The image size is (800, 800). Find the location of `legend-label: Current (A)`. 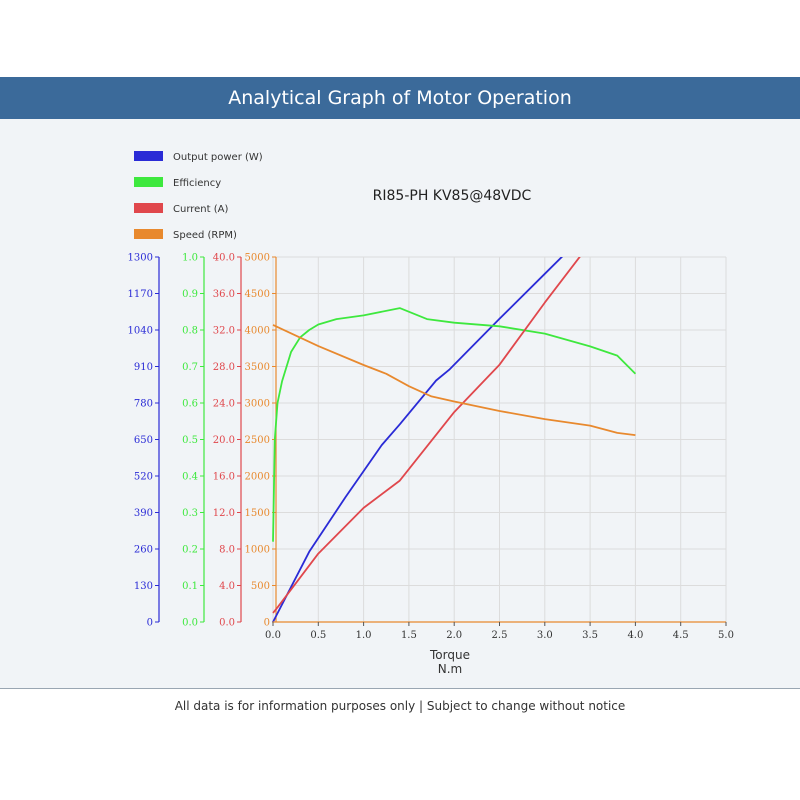

legend-label: Current (A) is located at coordinates (200, 209).